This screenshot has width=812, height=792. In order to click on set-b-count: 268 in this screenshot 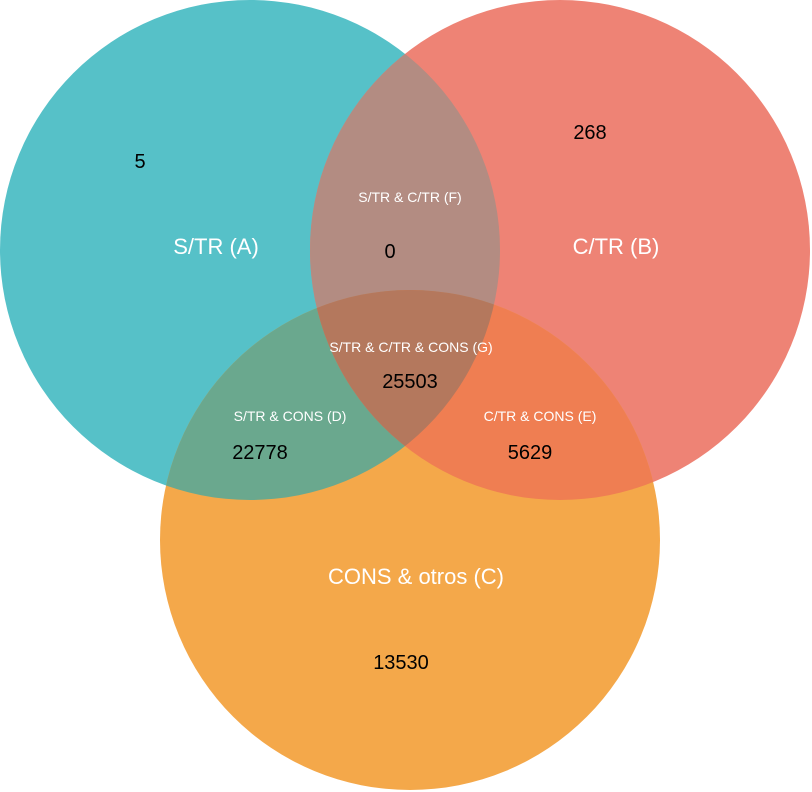, I will do `click(589, 133)`.